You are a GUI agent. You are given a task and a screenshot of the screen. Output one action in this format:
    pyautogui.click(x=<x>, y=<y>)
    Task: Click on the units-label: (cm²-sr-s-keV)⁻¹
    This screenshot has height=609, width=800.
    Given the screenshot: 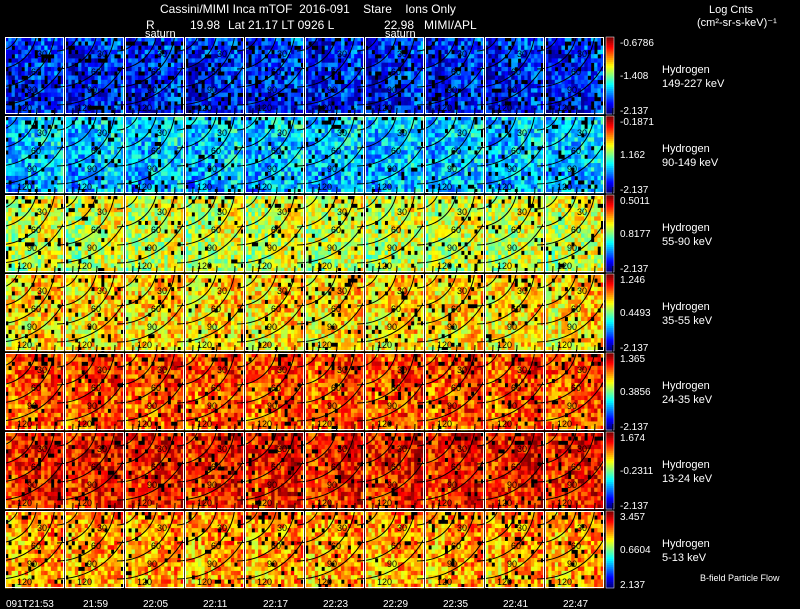 What is the action you would take?
    pyautogui.click(x=737, y=23)
    